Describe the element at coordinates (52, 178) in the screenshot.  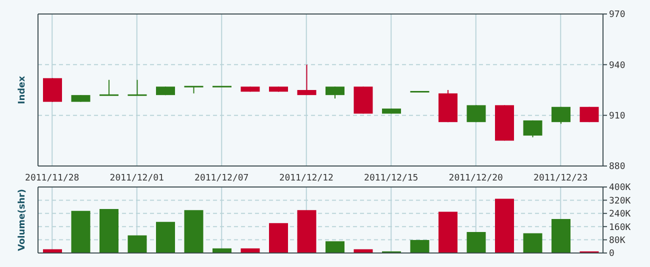
I see `x-tick-label: 2011/11/28` at that location.